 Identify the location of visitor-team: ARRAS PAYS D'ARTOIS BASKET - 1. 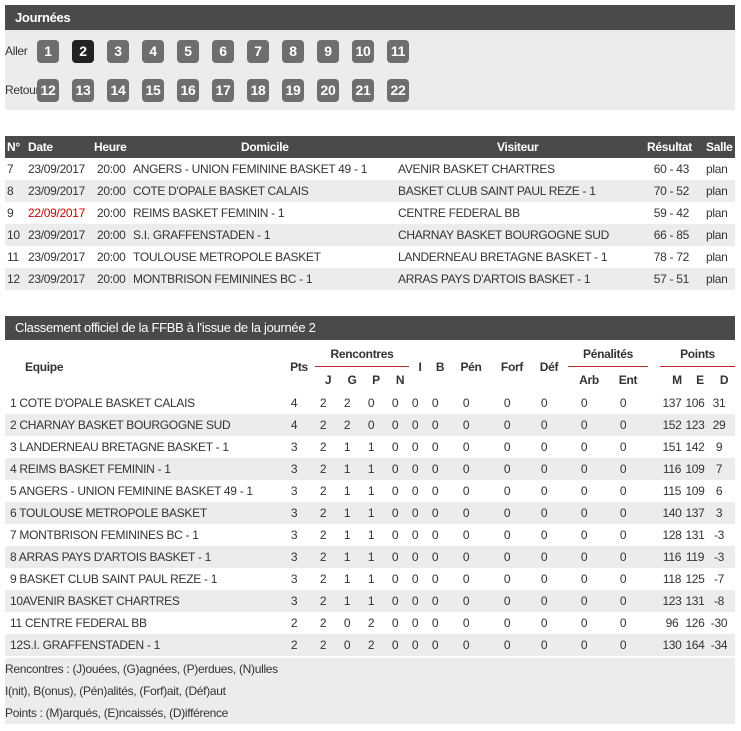
(494, 279).